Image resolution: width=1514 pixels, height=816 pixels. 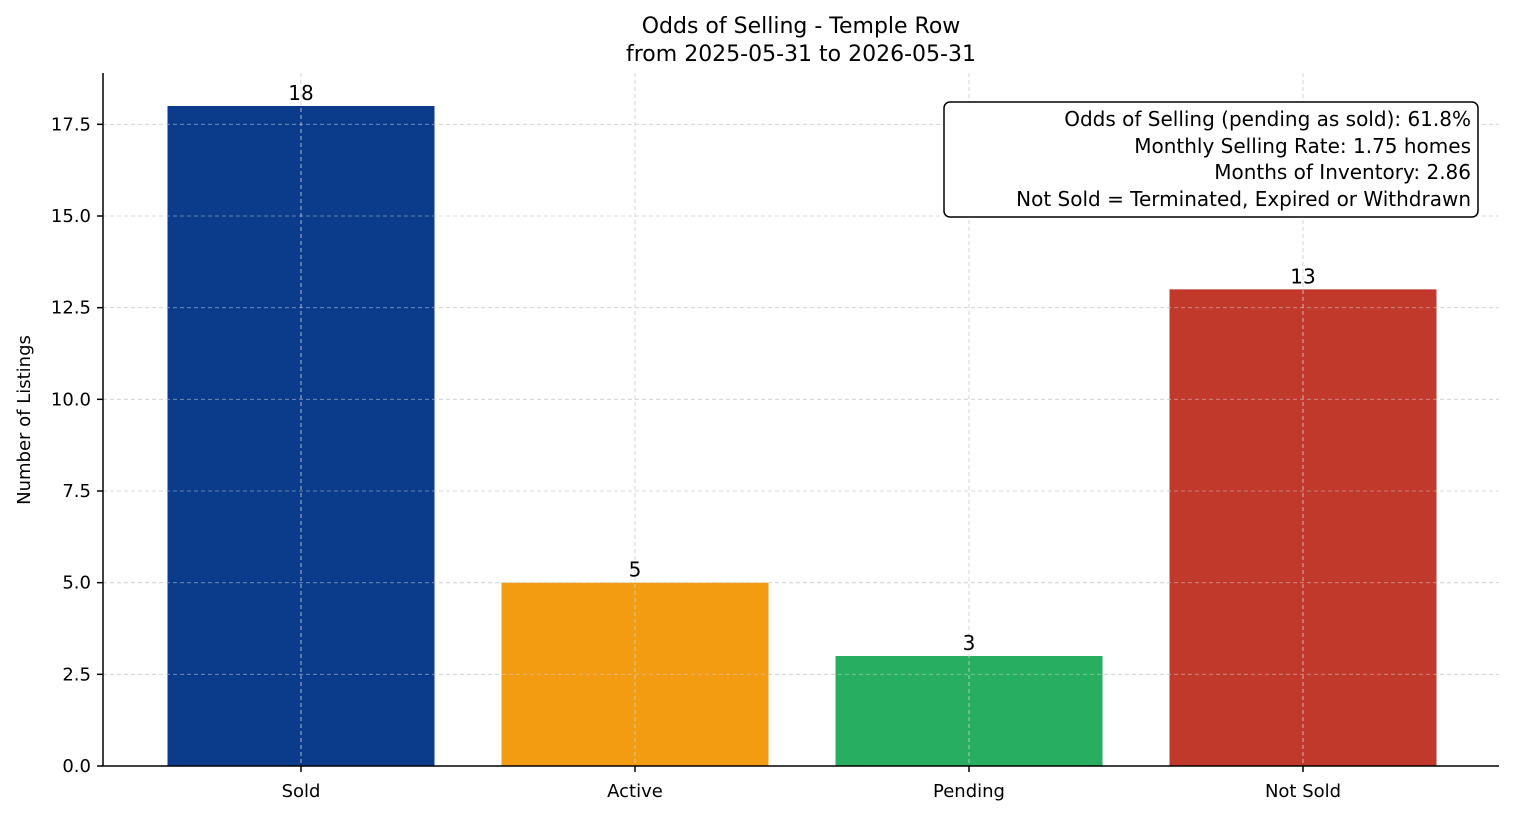 I want to click on x-tick-label: Pending, so click(x=969, y=791).